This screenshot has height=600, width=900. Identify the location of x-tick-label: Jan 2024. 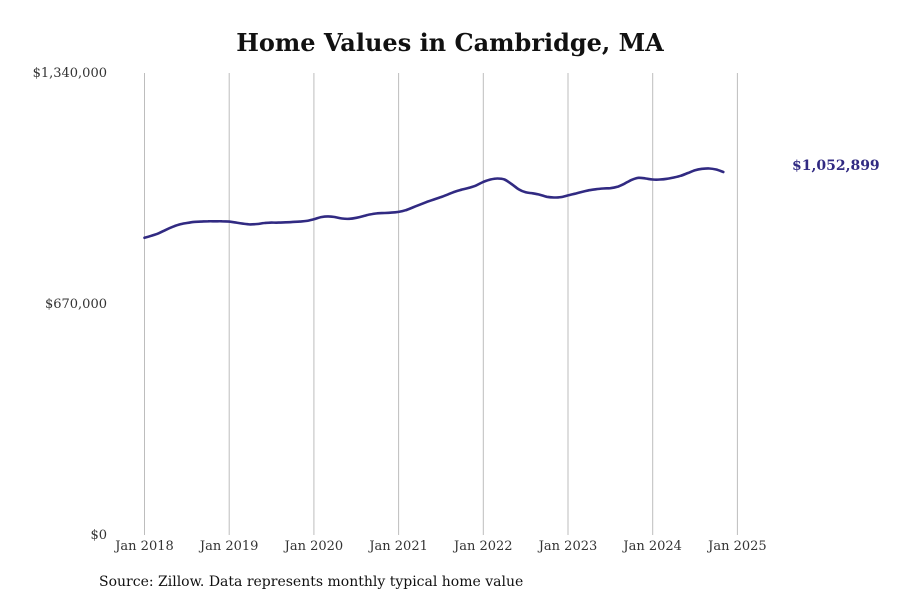
(651, 546).